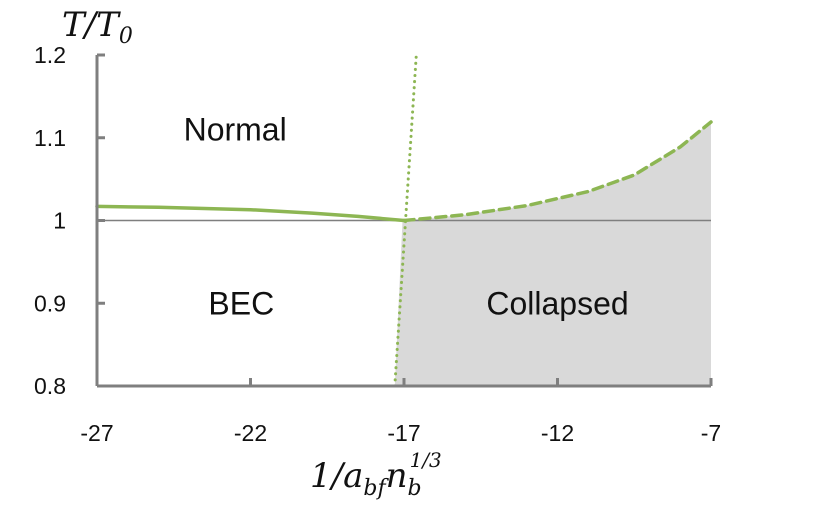 This screenshot has width=814, height=506. I want to click on region-label-normal: Normal, so click(235, 129).